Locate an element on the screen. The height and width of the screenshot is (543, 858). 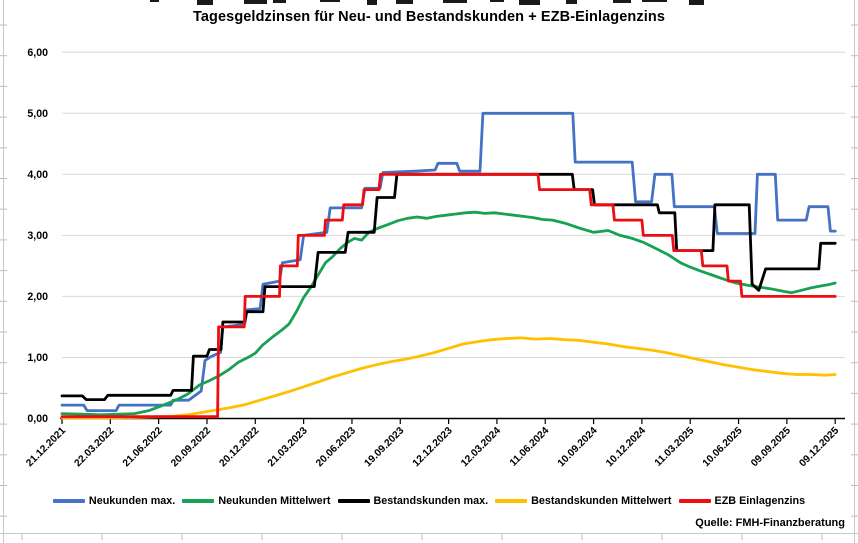
x-tick-label: 12.03.2024 is located at coordinates (481, 447).